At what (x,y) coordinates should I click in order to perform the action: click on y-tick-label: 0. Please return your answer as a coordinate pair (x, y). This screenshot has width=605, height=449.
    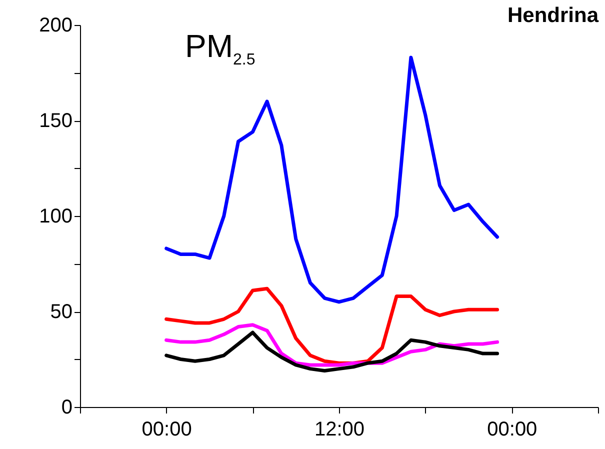
    Looking at the image, I should click on (66, 407).